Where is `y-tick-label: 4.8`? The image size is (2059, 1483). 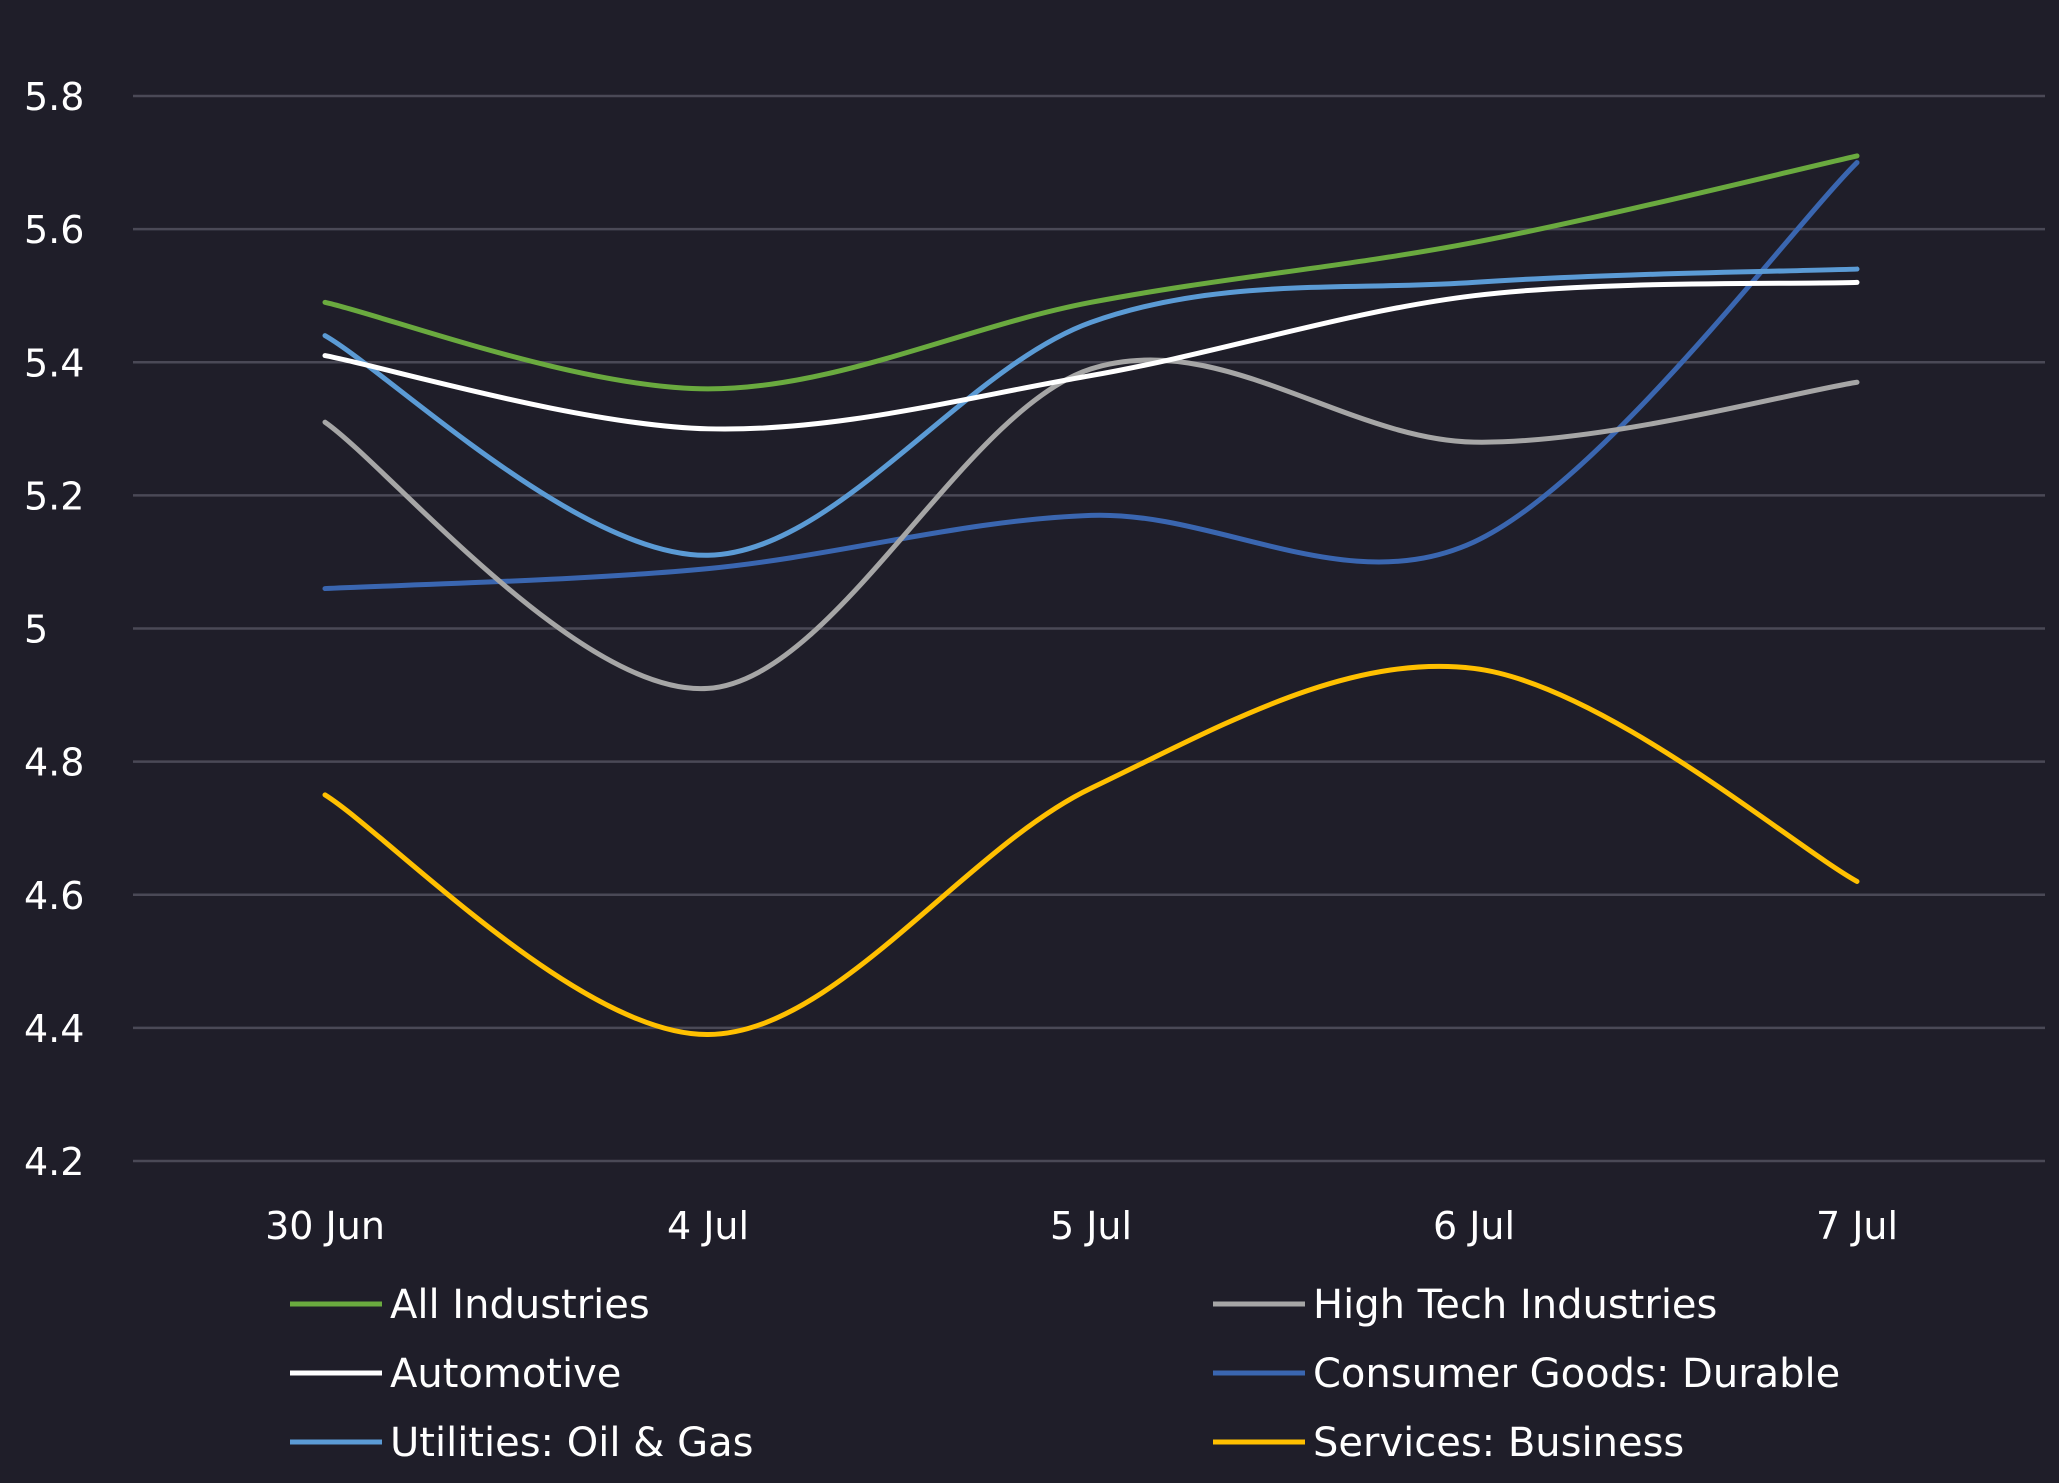 y-tick-label: 4.8 is located at coordinates (54, 763).